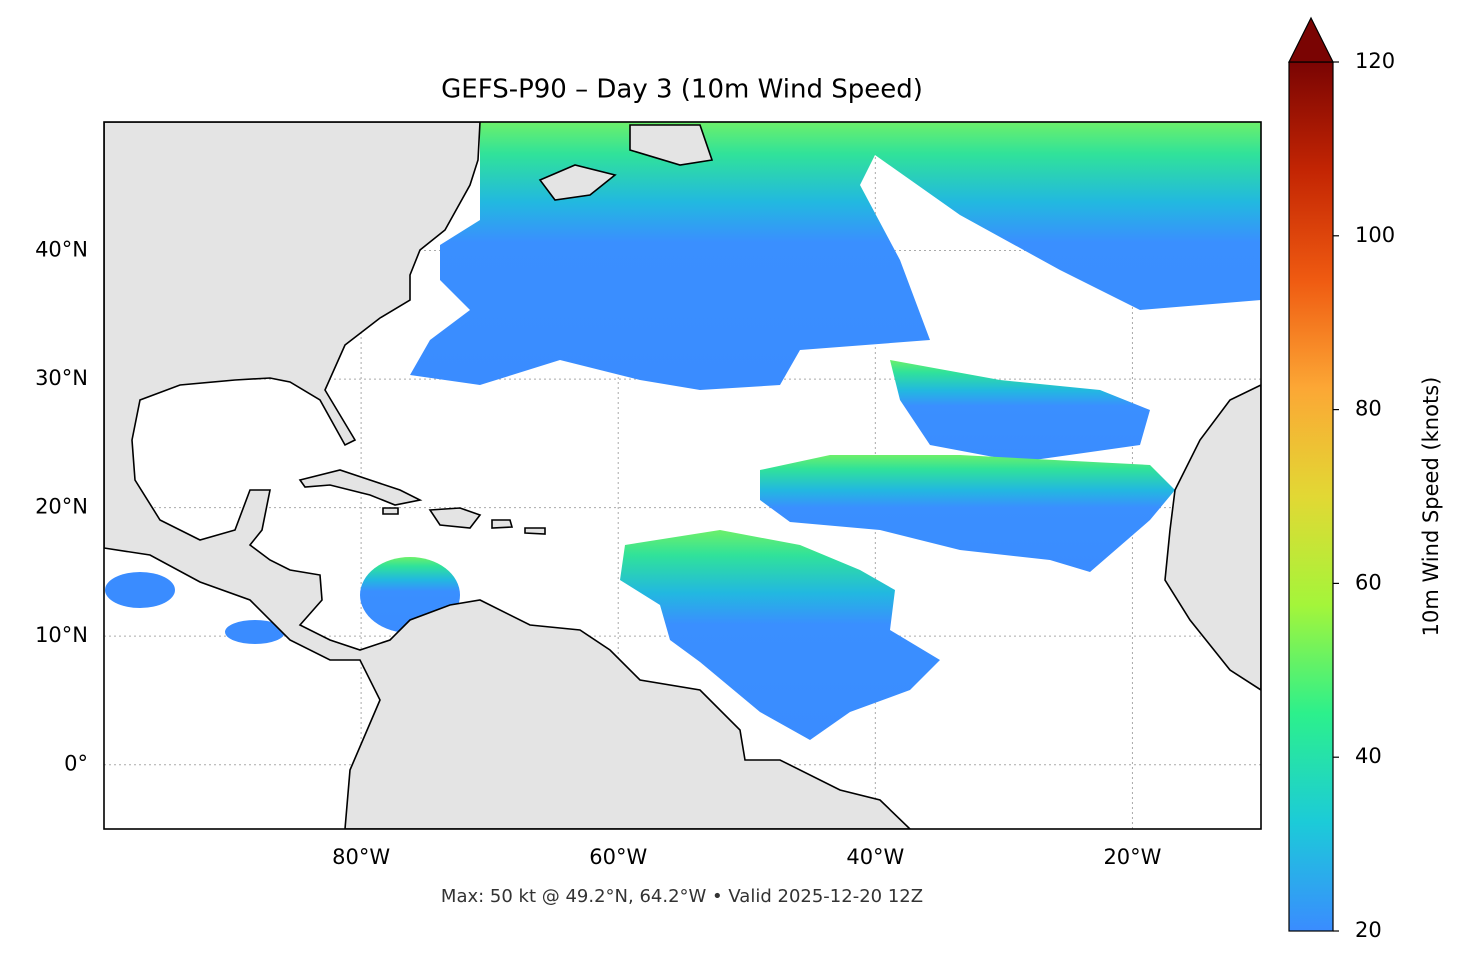  What do you see at coordinates (1311, 496) in the screenshot?
I see `colorbar` at bounding box center [1311, 496].